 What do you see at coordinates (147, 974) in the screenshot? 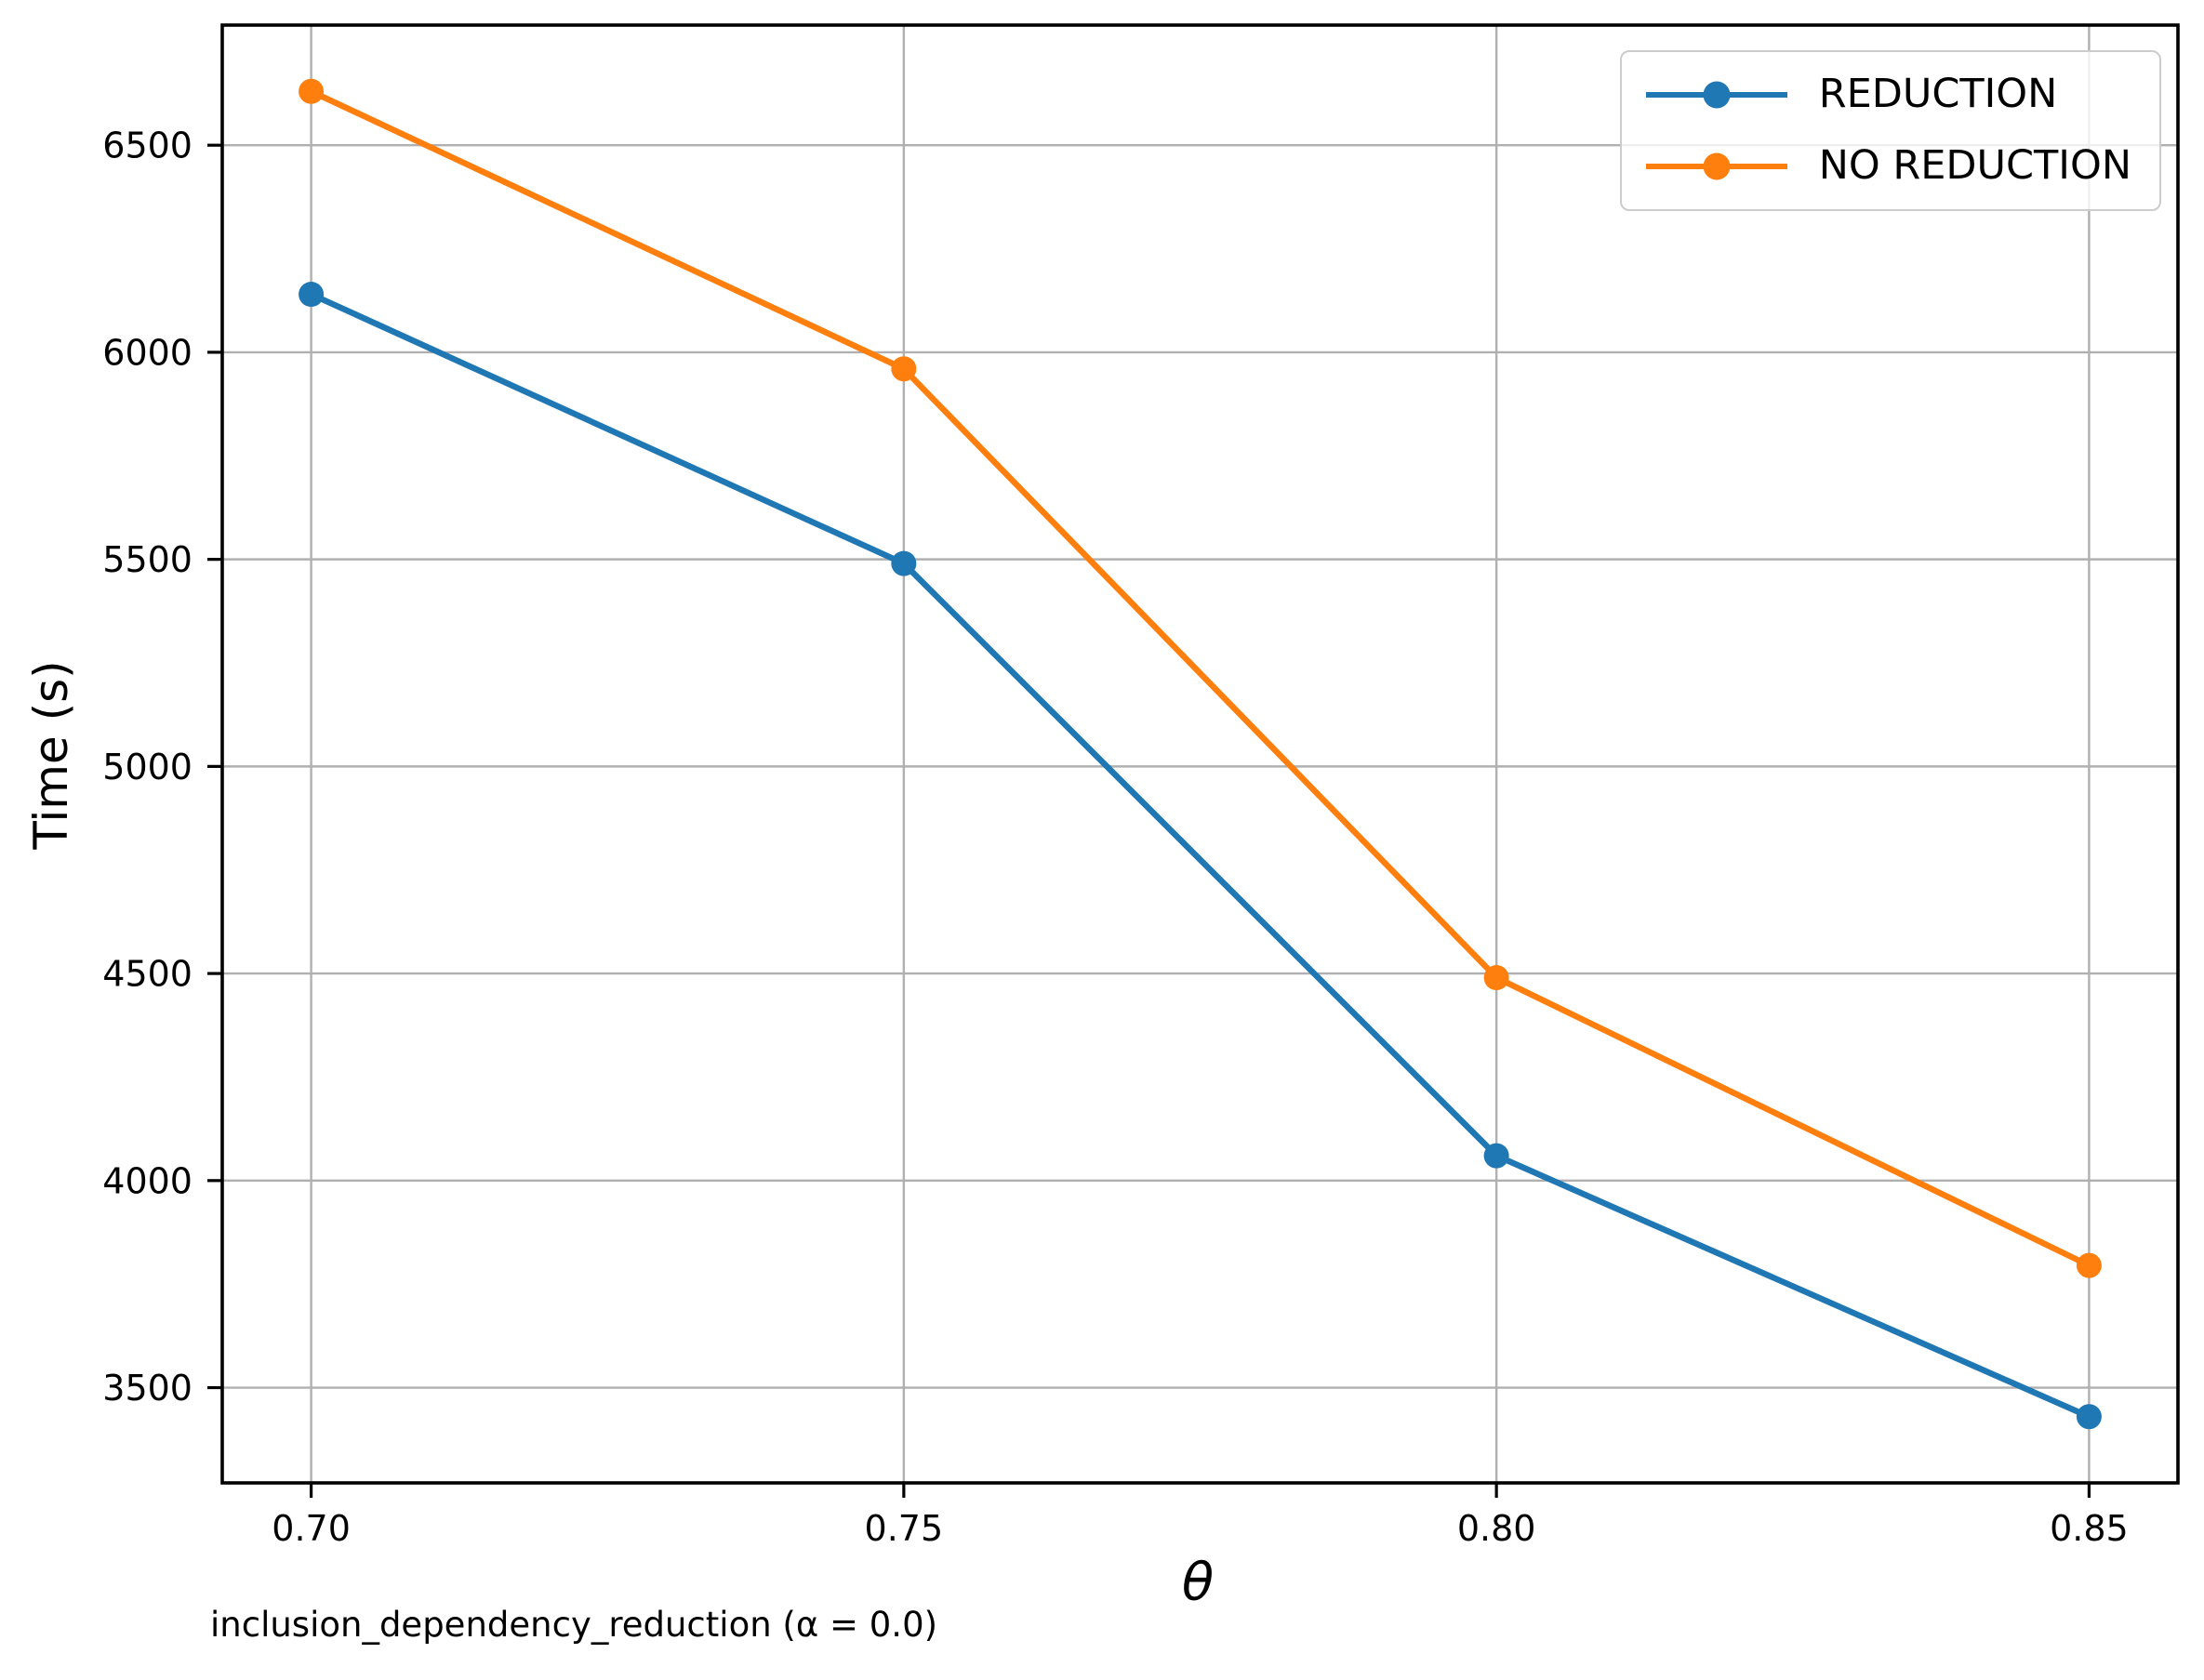
I see `y-tick-label: 4500` at bounding box center [147, 974].